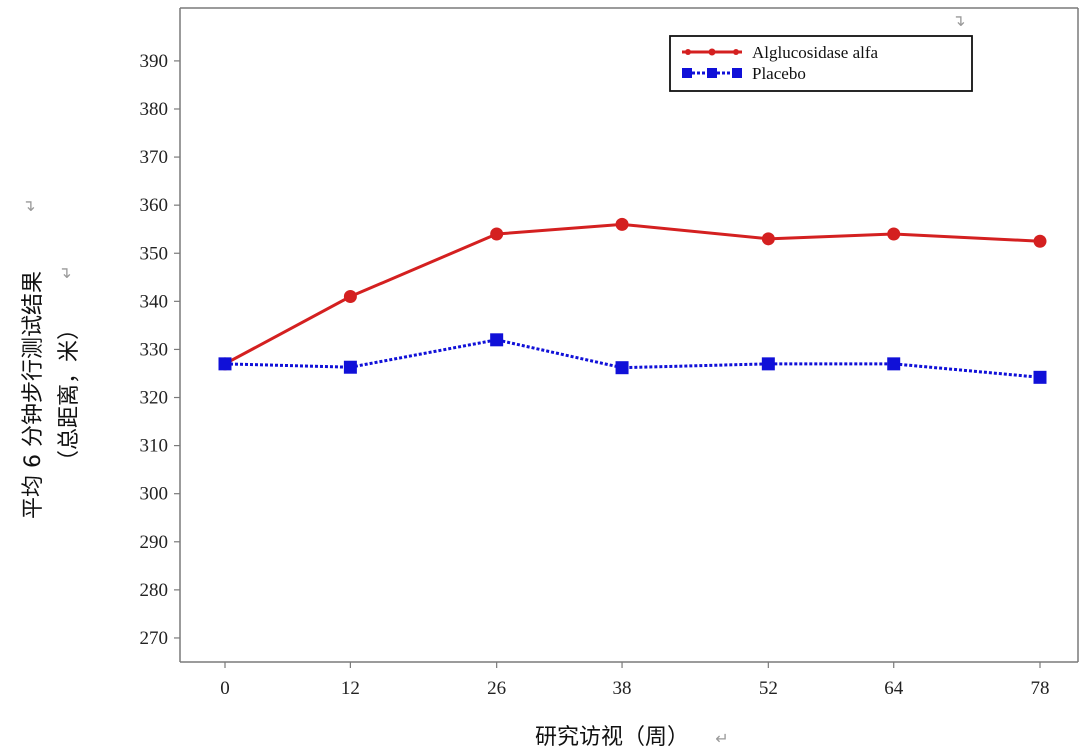  I want to click on y-tick-label: 280, so click(154, 590).